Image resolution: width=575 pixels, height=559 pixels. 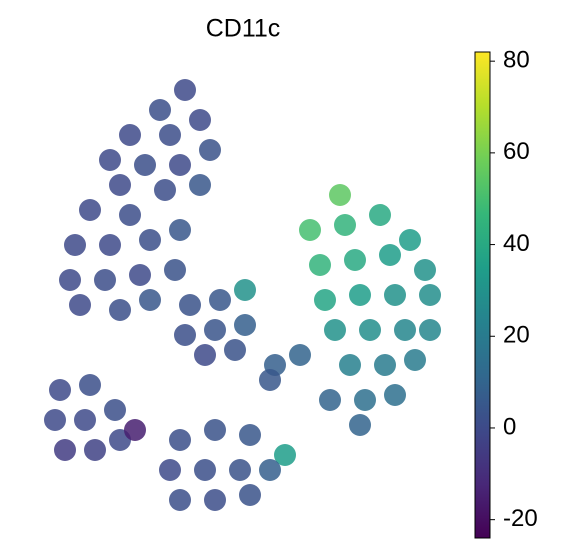 I want to click on colorbar-tick-label: 20, so click(x=516, y=335).